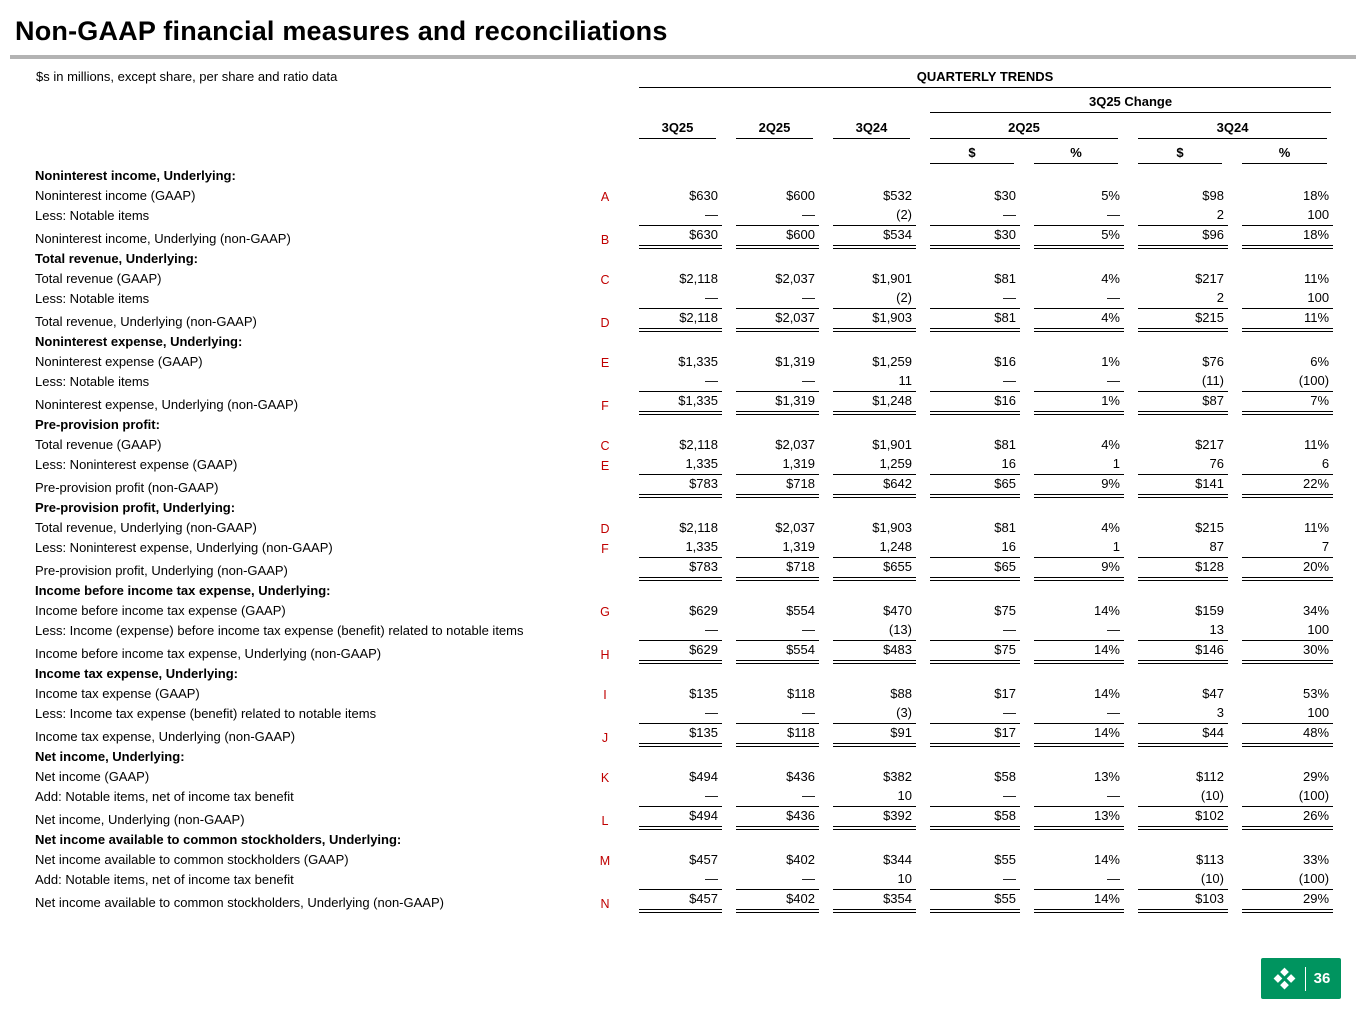  I want to click on section-label: Total revenue, Underlying:, so click(117, 258).